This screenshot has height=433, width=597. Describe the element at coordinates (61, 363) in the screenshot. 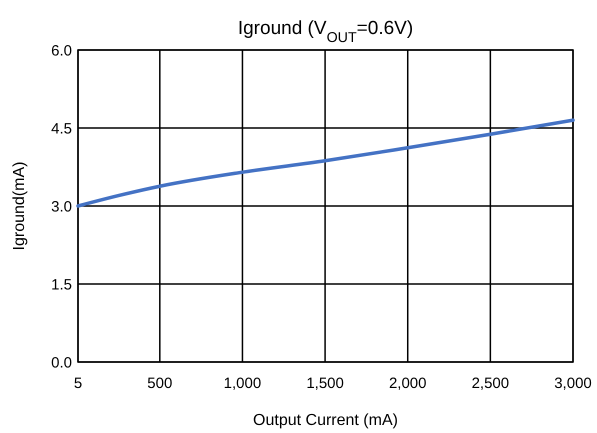

I see `y-tick-label: 0.0` at that location.